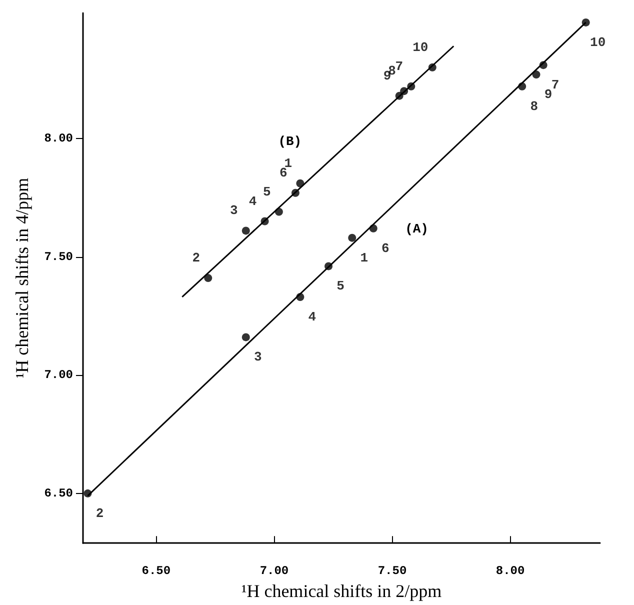 The image size is (634, 605). What do you see at coordinates (548, 94) in the screenshot?
I see `annotation: 9` at bounding box center [548, 94].